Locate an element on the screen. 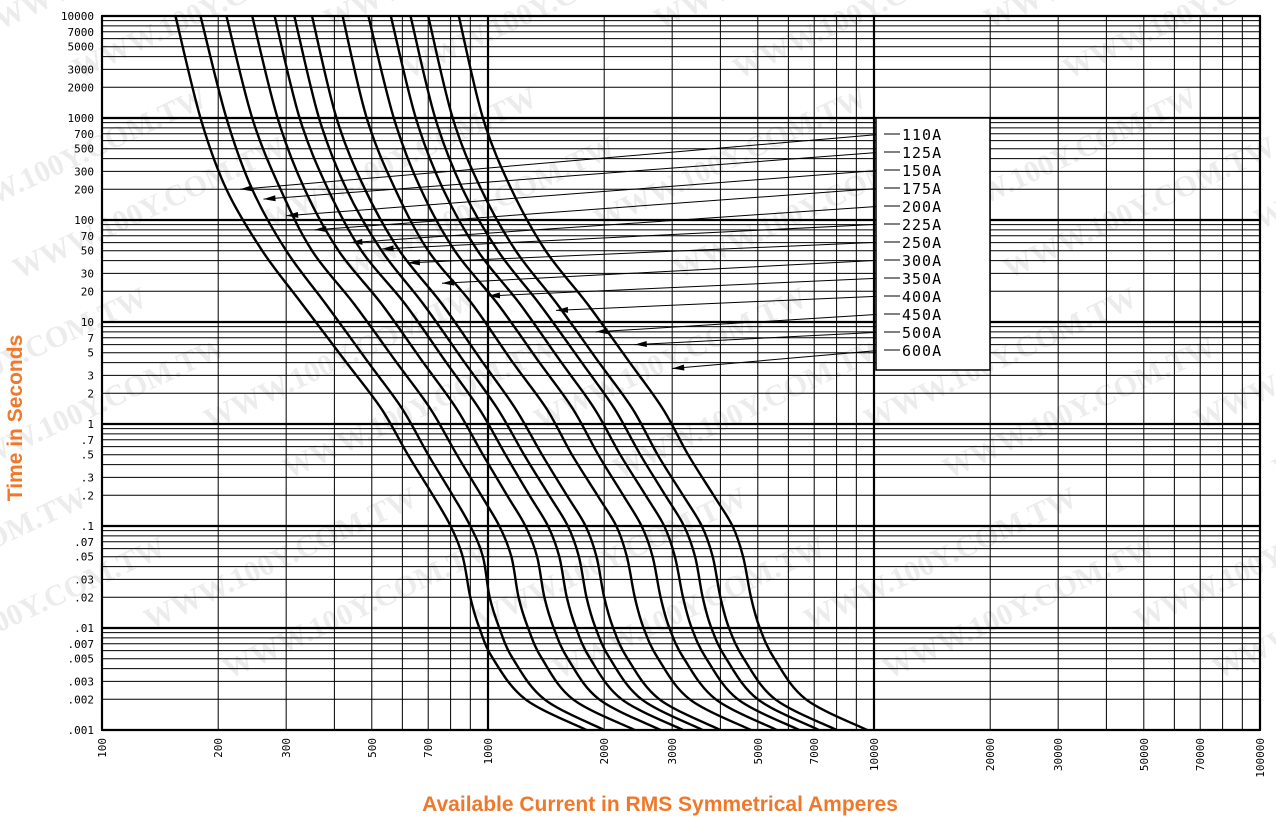 This screenshot has height=821, width=1276. x-tick-label: 7000 is located at coordinates (814, 751).